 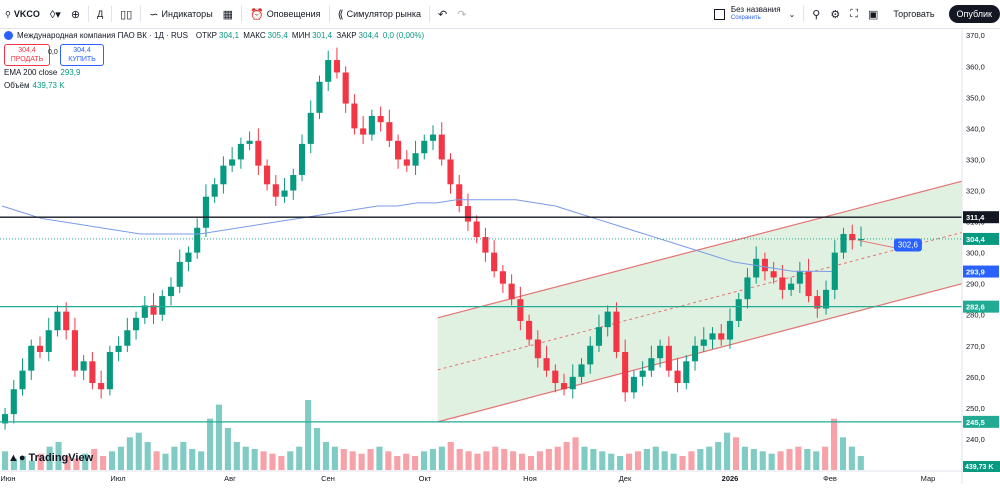 I want to click on volume-tag-bg, so click(x=981, y=466).